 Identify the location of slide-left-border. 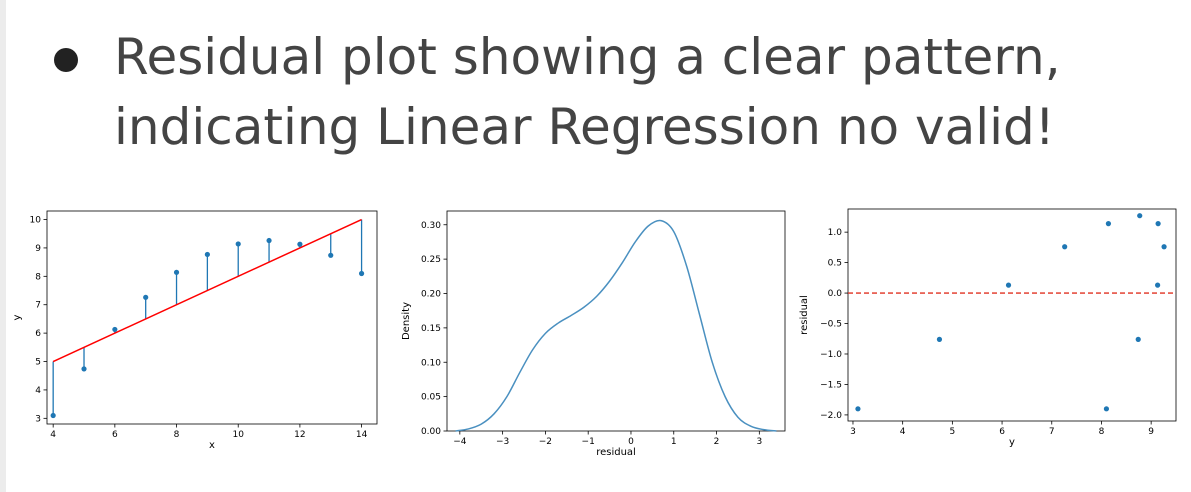
(3, 246).